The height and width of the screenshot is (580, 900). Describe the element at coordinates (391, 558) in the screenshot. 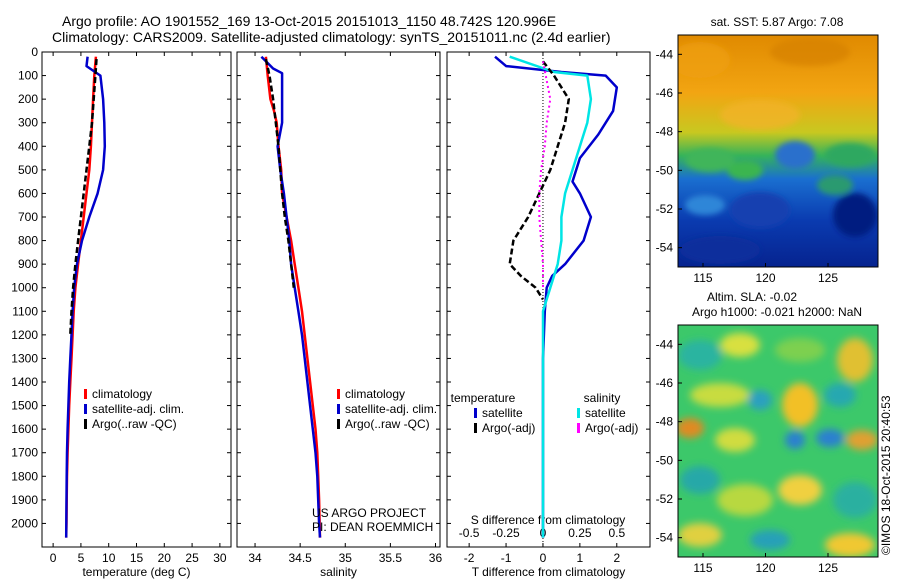

I see `x-tick-label: 35.5` at that location.